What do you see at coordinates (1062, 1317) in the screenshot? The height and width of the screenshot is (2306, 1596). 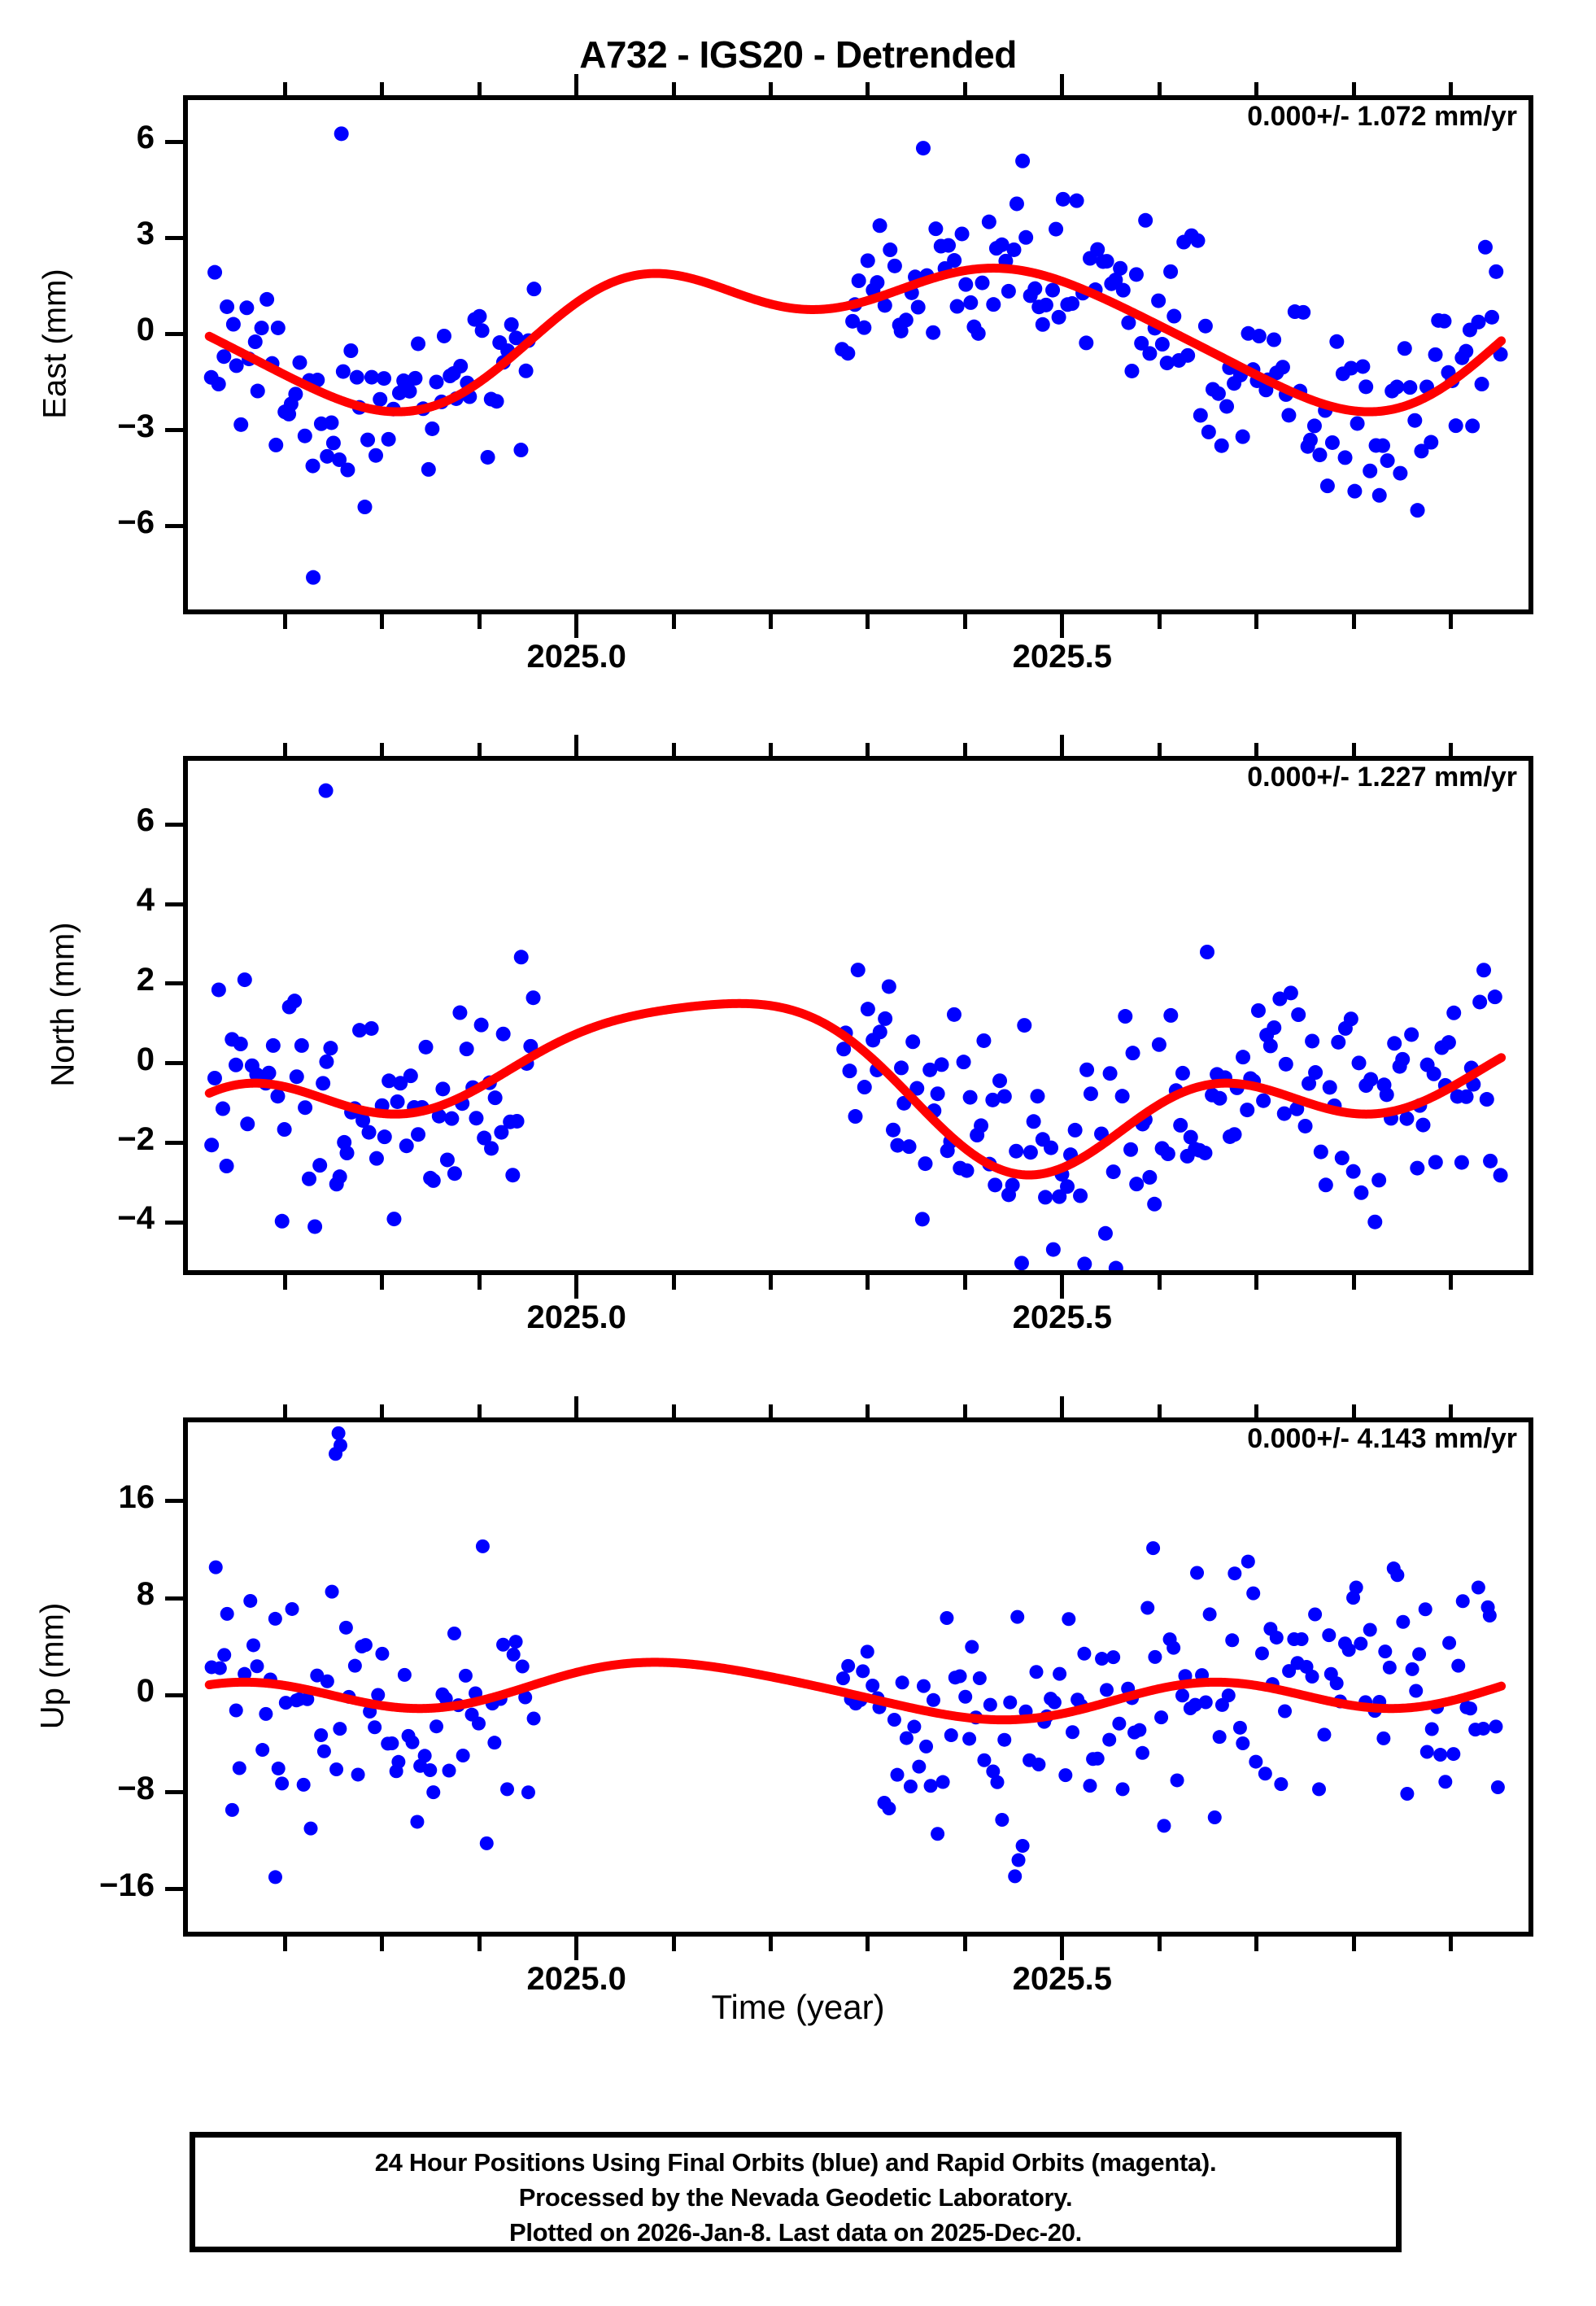 I see `x-tick-label-north: 2025.5` at bounding box center [1062, 1317].